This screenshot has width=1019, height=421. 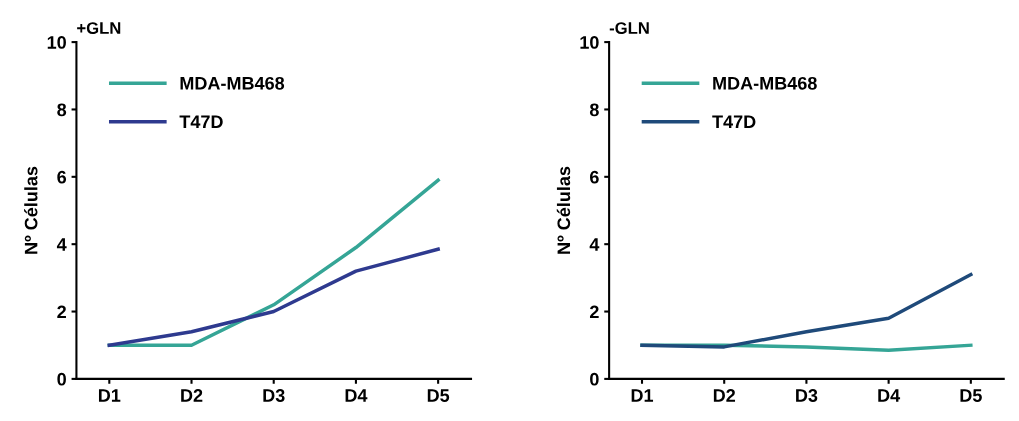 What do you see at coordinates (629, 28) in the screenshot?
I see `chart-title: -GLN` at bounding box center [629, 28].